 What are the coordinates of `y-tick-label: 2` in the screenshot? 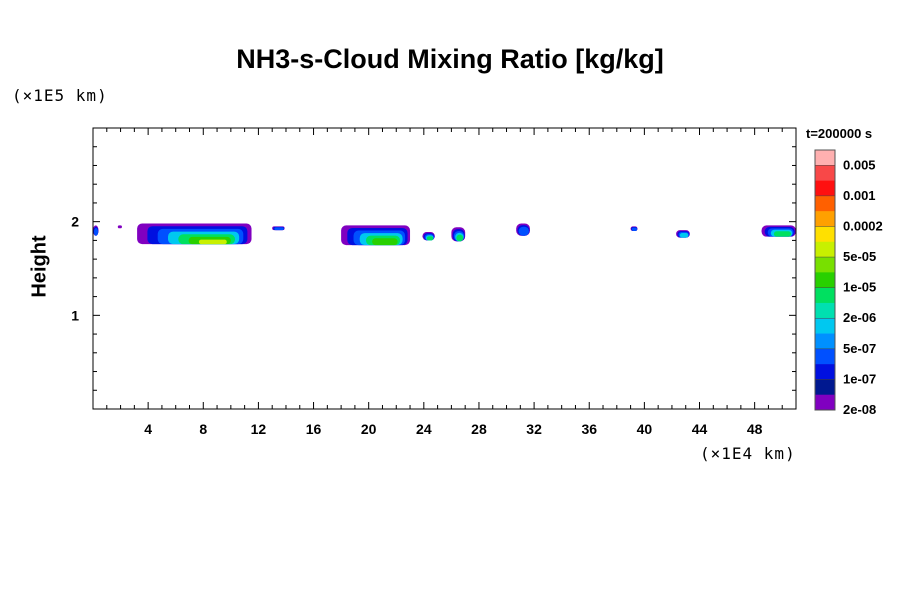 It's located at (75, 222).